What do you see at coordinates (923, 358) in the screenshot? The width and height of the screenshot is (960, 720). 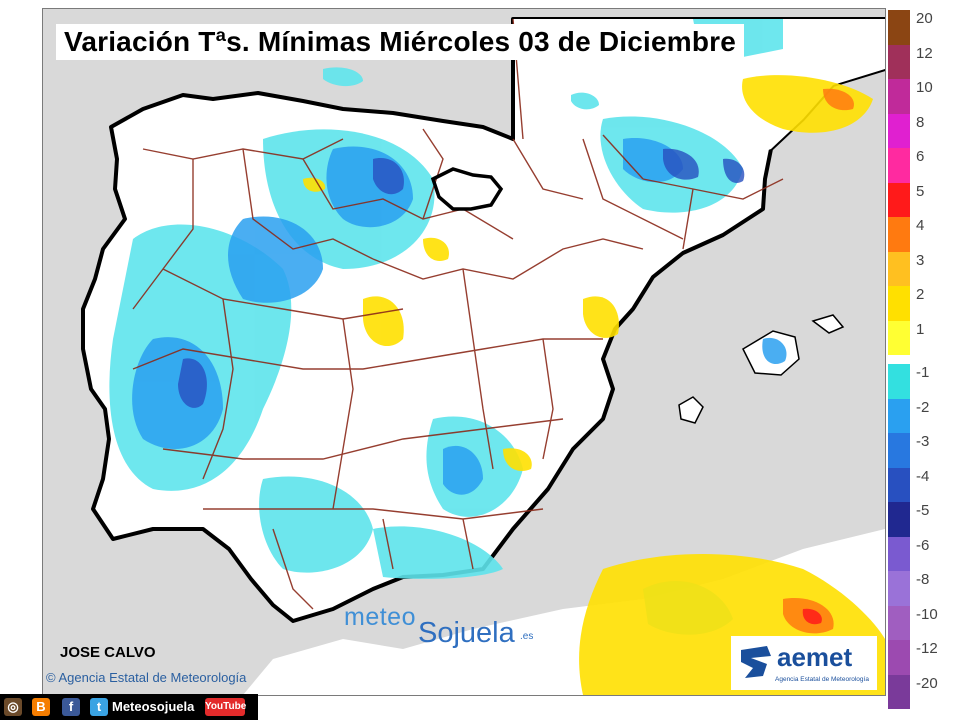 I see `color-legend: 20 12 10 8 6 5 4 3 2 1 -1 -2 -3 -4 -5 -6 -8 -10 -12 -20` at bounding box center [923, 358].